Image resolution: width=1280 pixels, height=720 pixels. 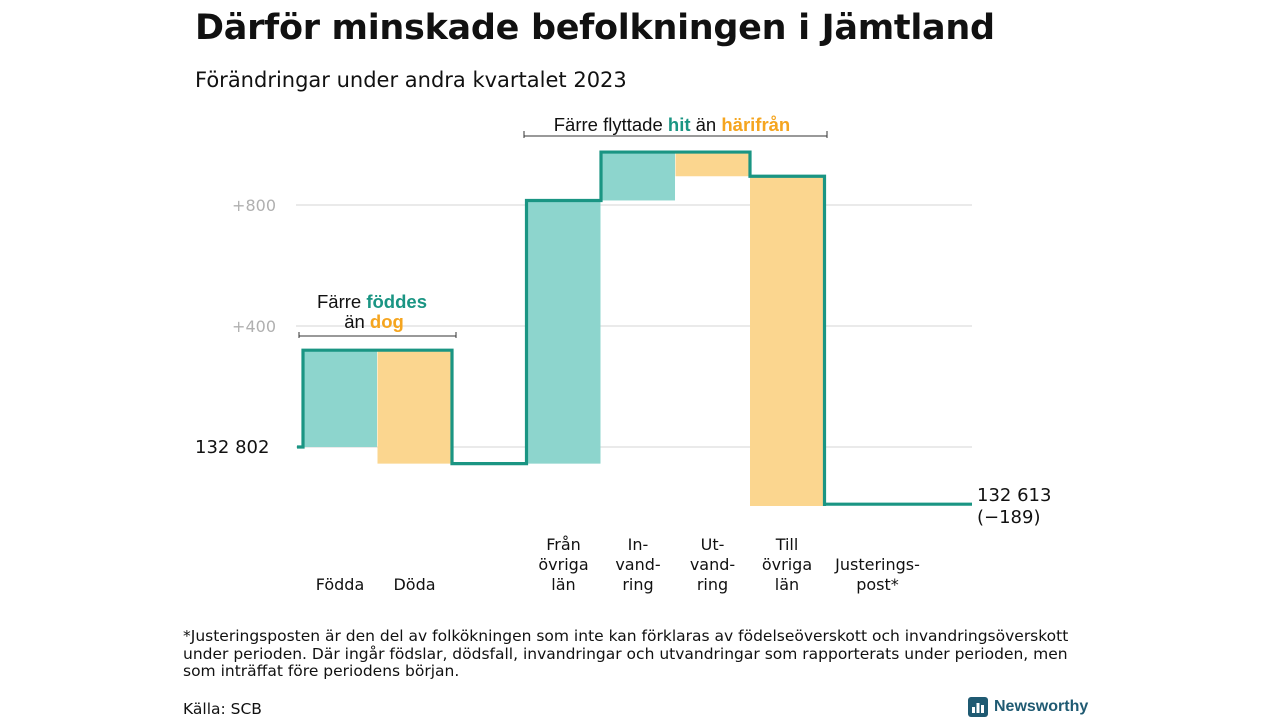 What do you see at coordinates (414, 584) in the screenshot?
I see `category-label: Döda` at bounding box center [414, 584].